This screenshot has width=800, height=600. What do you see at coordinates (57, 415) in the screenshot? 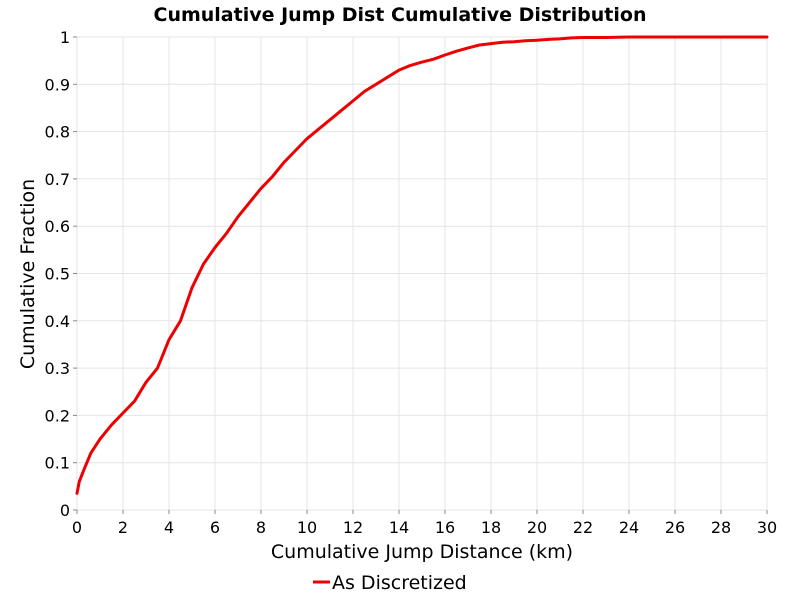
I see `y-tick-label: 0.2` at bounding box center [57, 415].